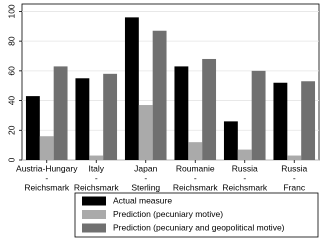  Describe the element at coordinates (11, 41) in the screenshot. I see `y-tick-label: 80` at that location.